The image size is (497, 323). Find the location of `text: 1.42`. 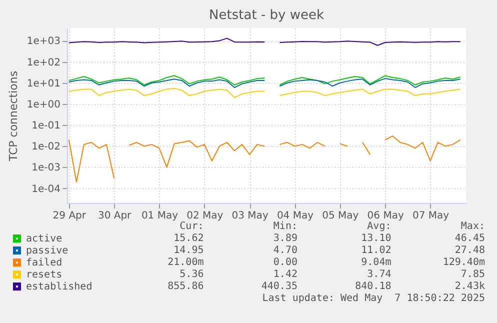

text: 1.42 is located at coordinates (285, 275).